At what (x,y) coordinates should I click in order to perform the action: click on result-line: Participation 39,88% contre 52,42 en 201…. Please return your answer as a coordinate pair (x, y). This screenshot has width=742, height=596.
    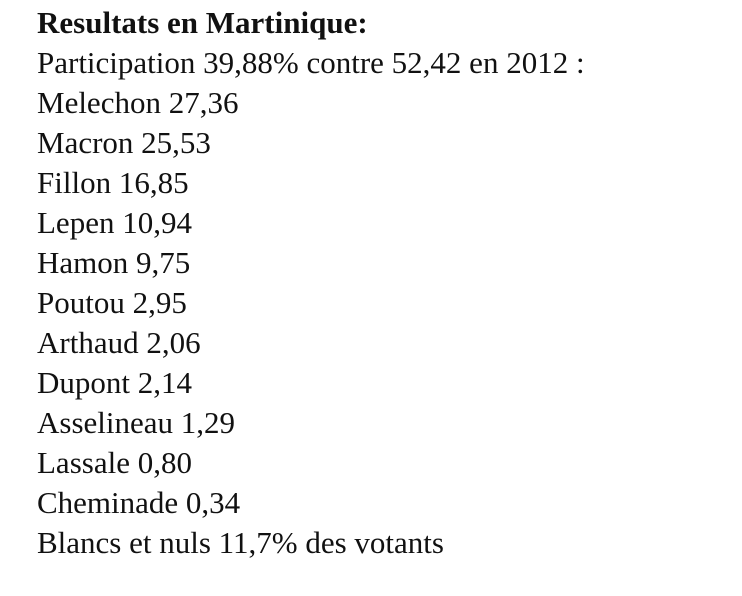
    Looking at the image, I should click on (311, 62).